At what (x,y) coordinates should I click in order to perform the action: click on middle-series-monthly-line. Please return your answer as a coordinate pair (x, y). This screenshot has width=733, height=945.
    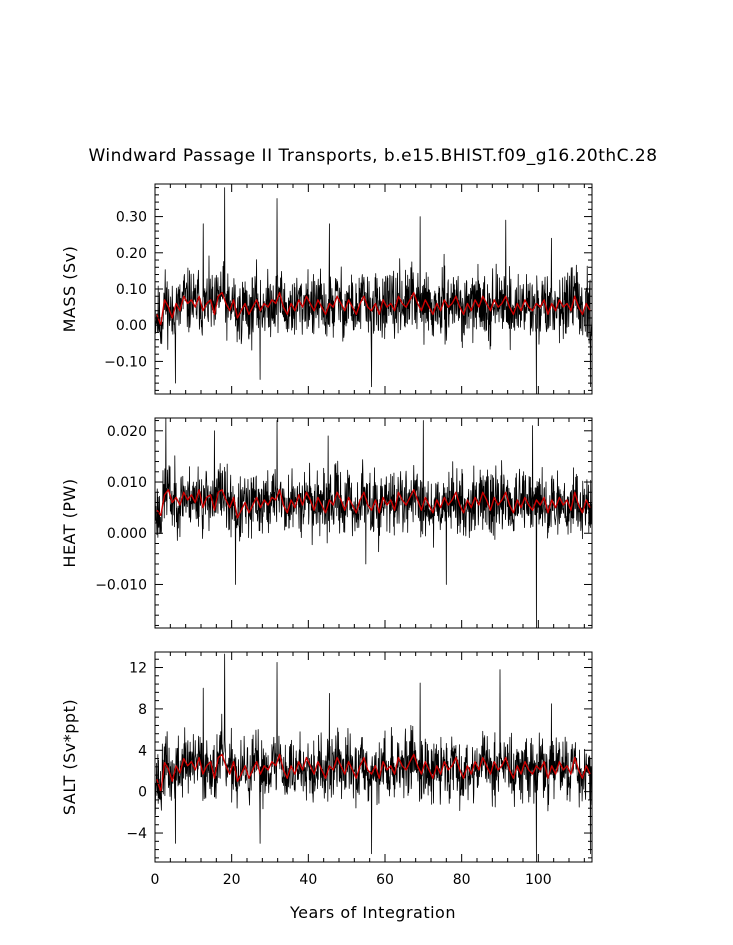
    Looking at the image, I should click on (373, 523).